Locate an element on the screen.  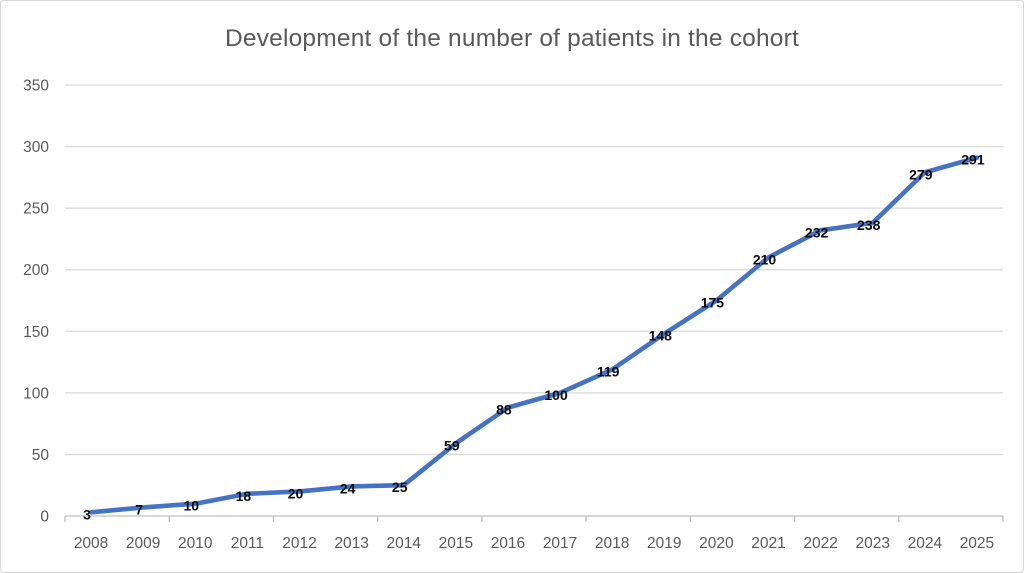
data-point-label: 210 is located at coordinates (765, 259).